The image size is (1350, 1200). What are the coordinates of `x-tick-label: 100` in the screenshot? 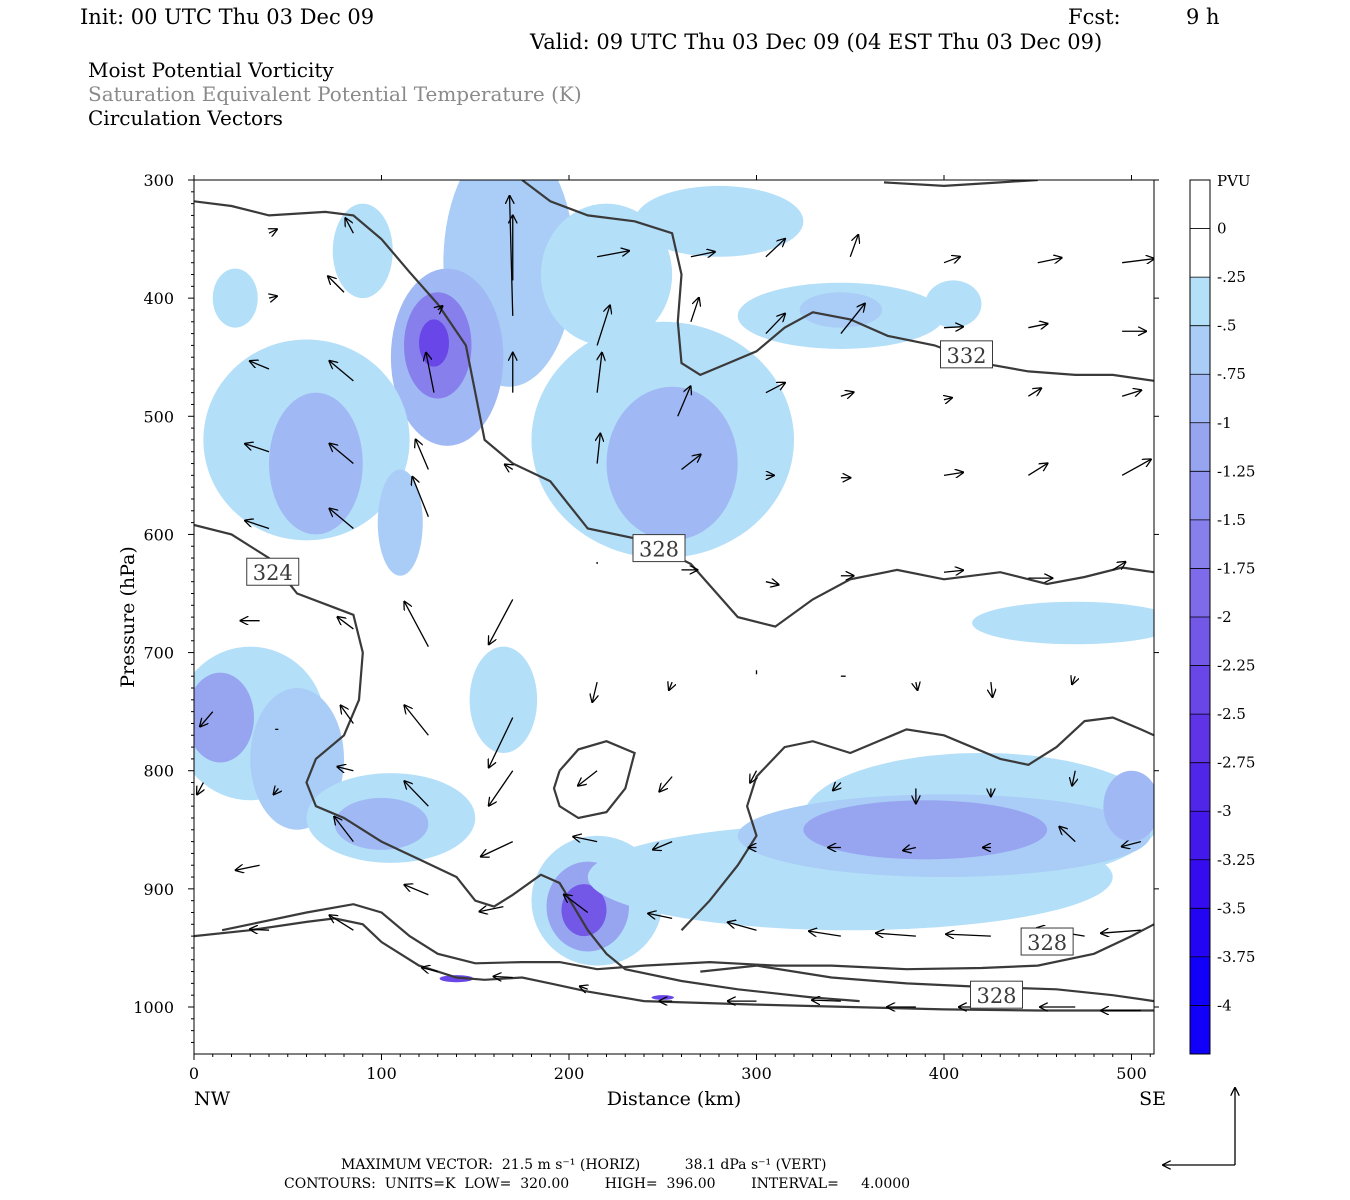 It's located at (381, 1073).